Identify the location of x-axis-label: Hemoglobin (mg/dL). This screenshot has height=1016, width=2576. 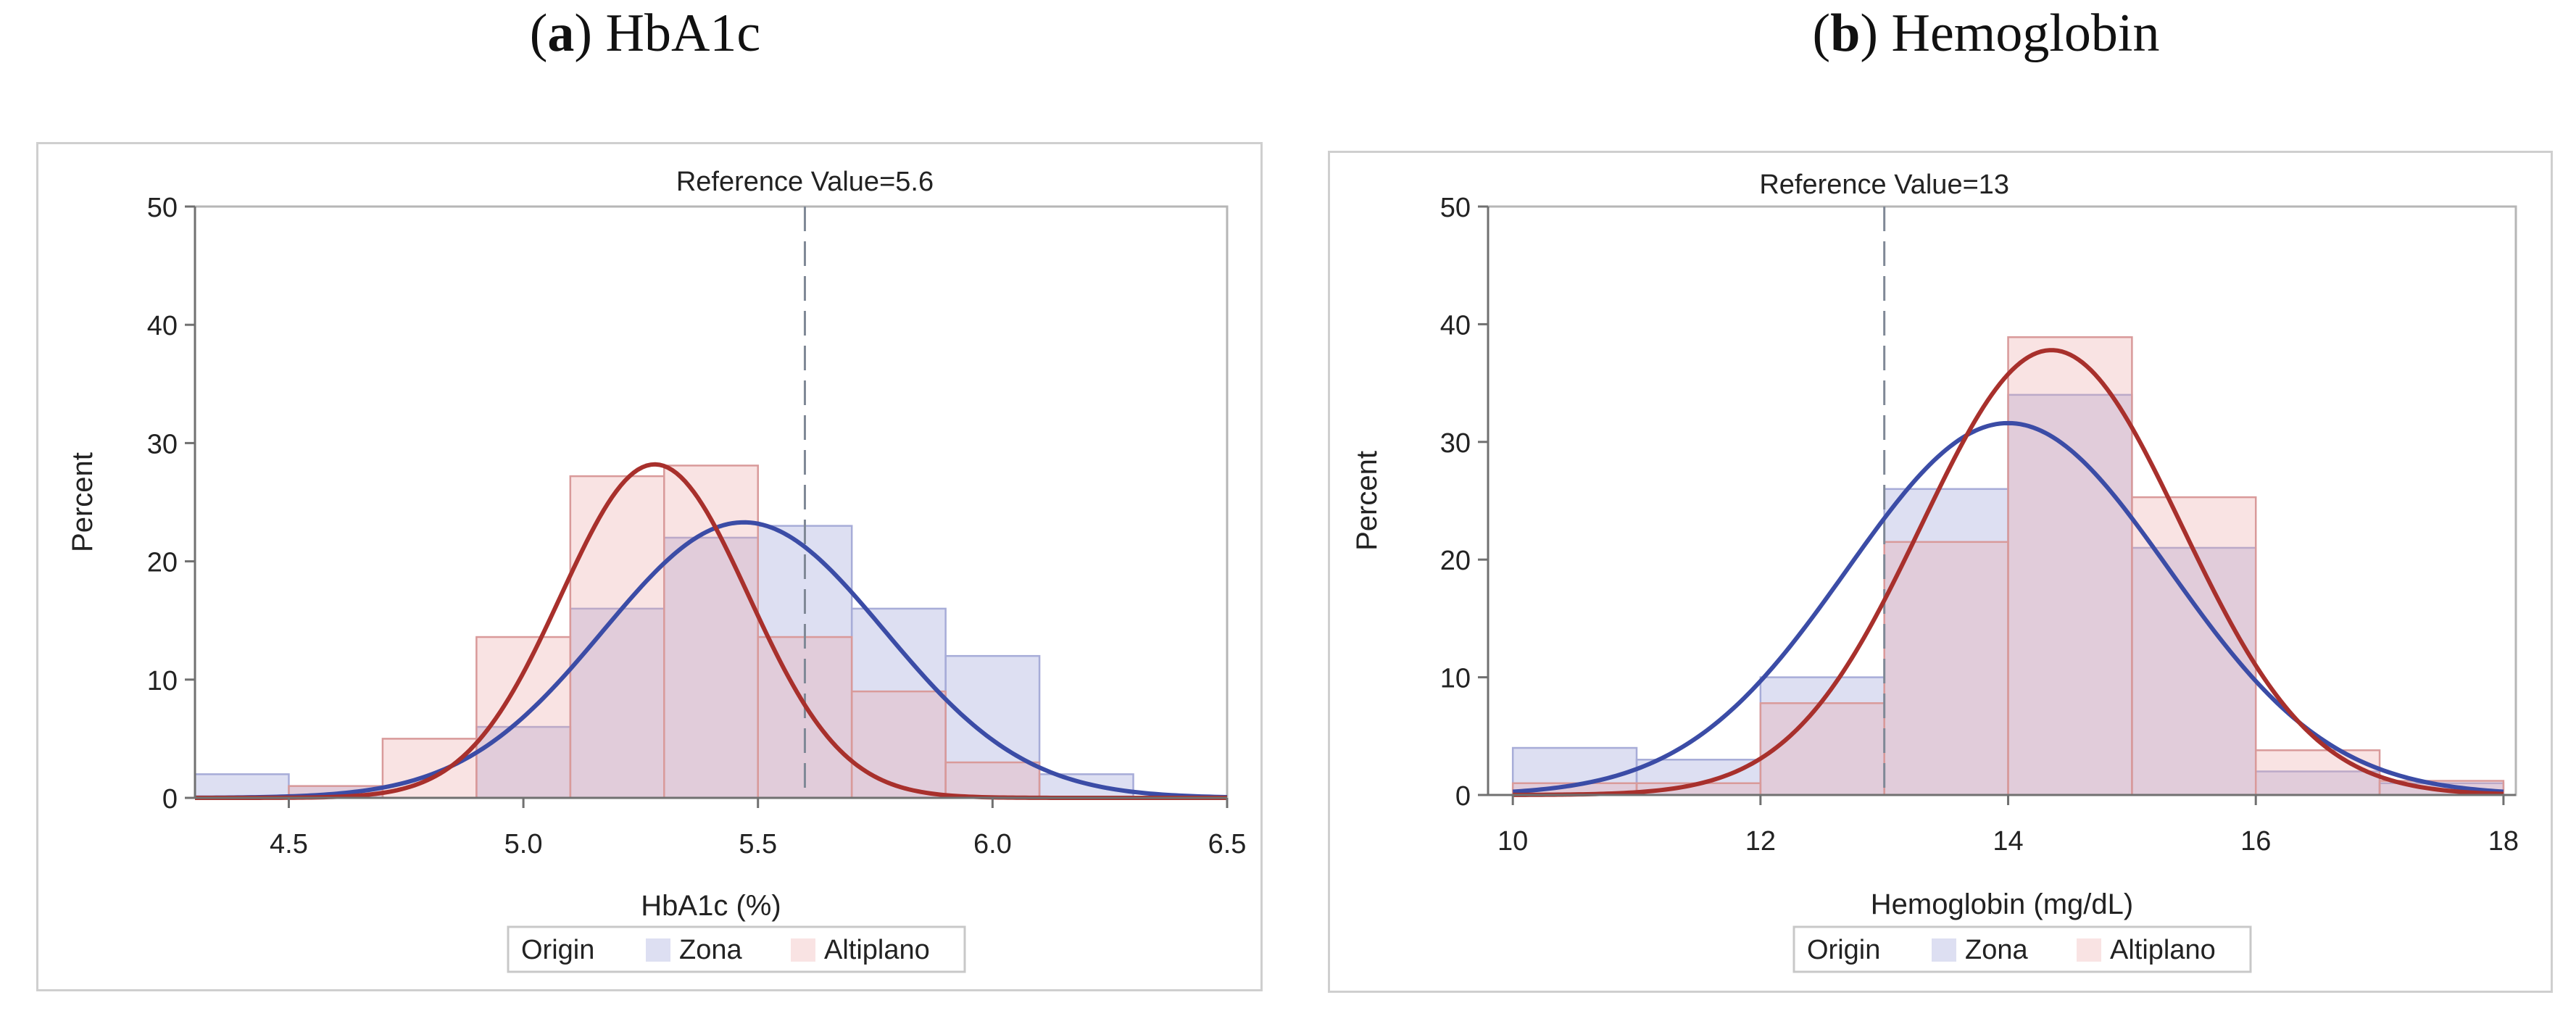
(2002, 904).